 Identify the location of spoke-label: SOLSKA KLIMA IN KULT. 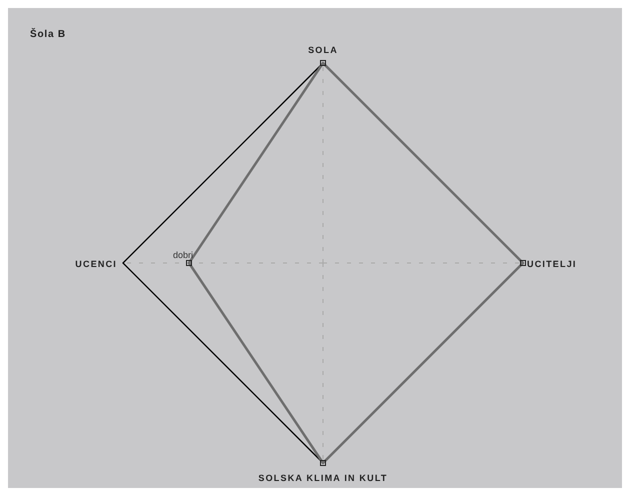
(323, 478).